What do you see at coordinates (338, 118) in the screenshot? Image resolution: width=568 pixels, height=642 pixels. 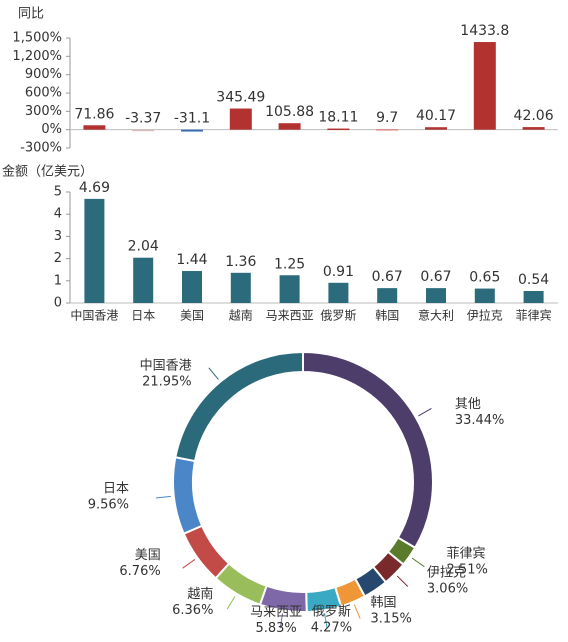 I see `value-label: 18.11` at bounding box center [338, 118].